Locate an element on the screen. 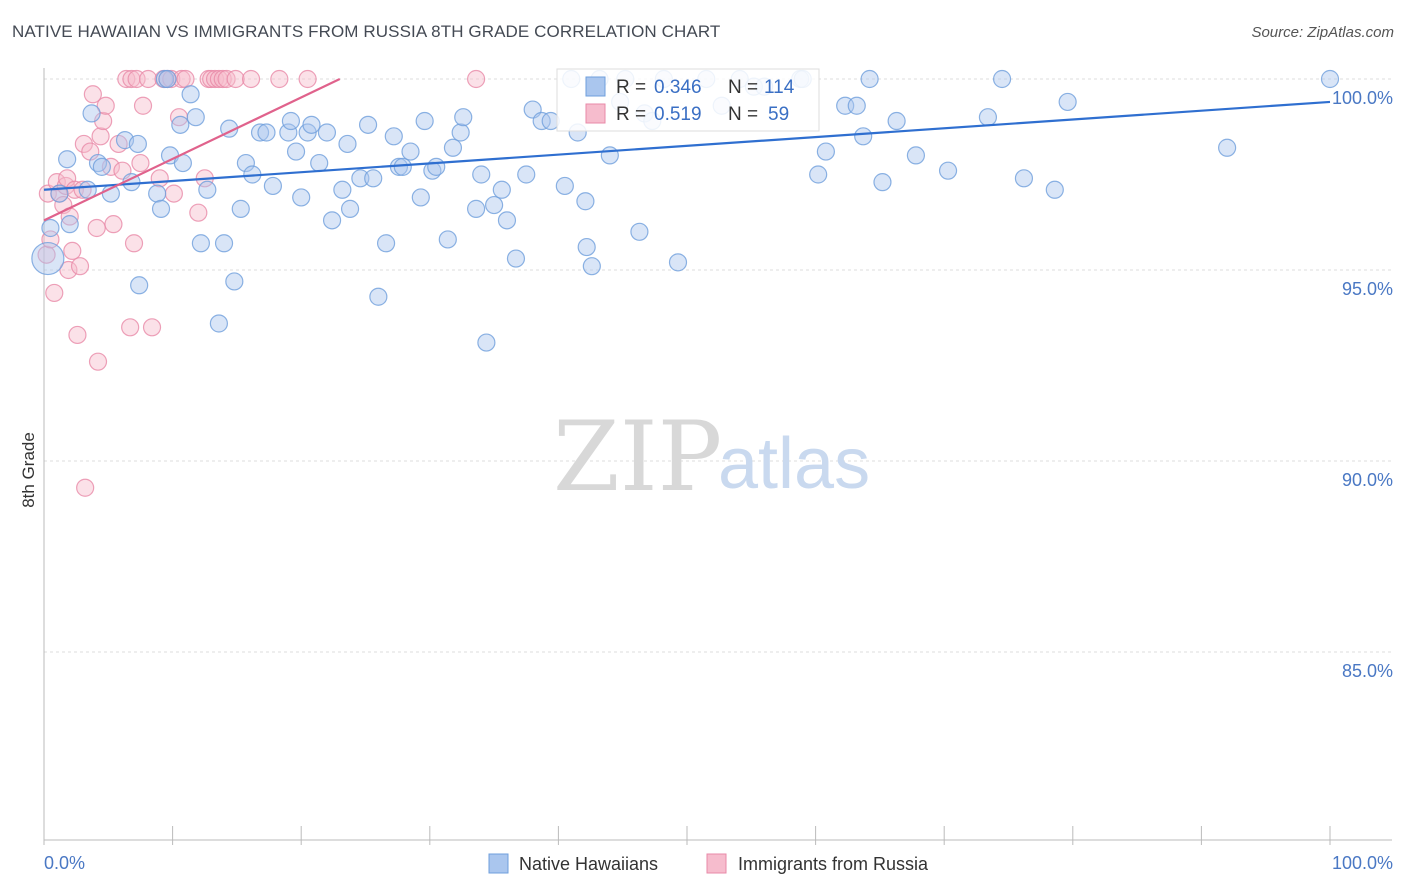 This screenshot has width=1406, height=892. x-tick-label-start: 0.0% is located at coordinates (64, 863).